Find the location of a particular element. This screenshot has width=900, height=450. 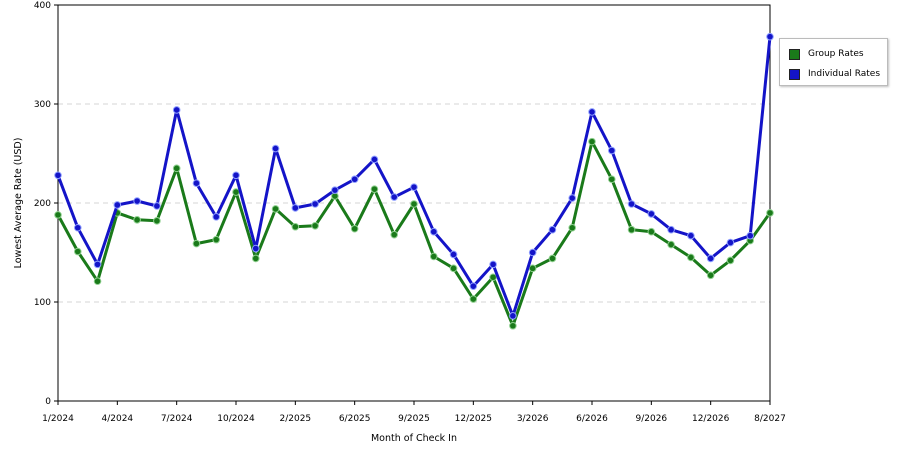

y-tick-label: 200 is located at coordinates (42, 204).